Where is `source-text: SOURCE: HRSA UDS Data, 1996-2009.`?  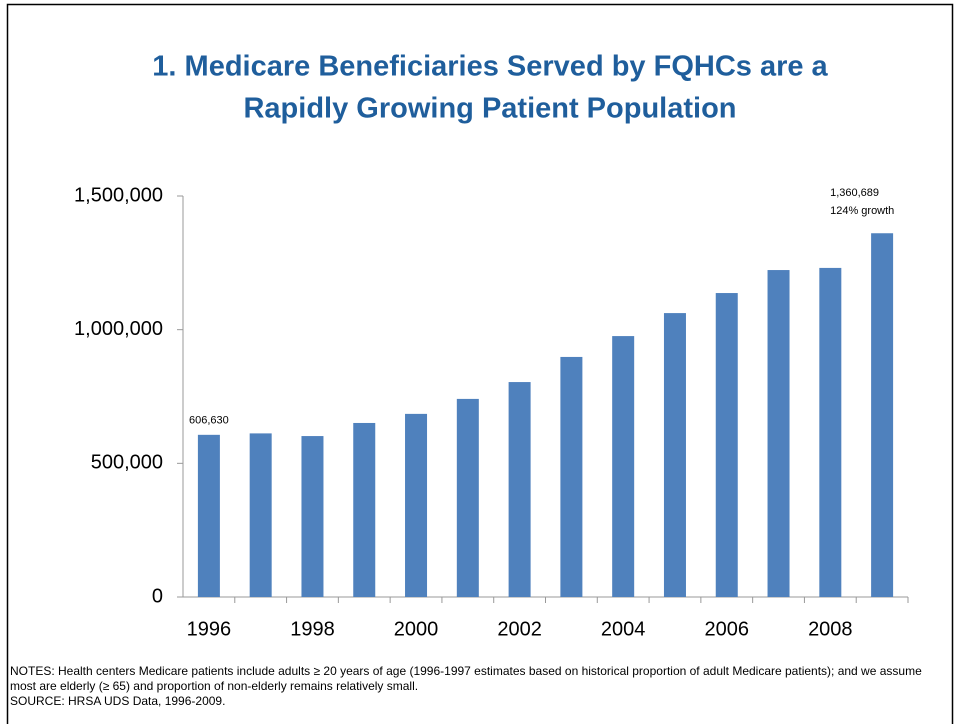 source-text: SOURCE: HRSA UDS Data, 1996-2009. is located at coordinates (118, 701).